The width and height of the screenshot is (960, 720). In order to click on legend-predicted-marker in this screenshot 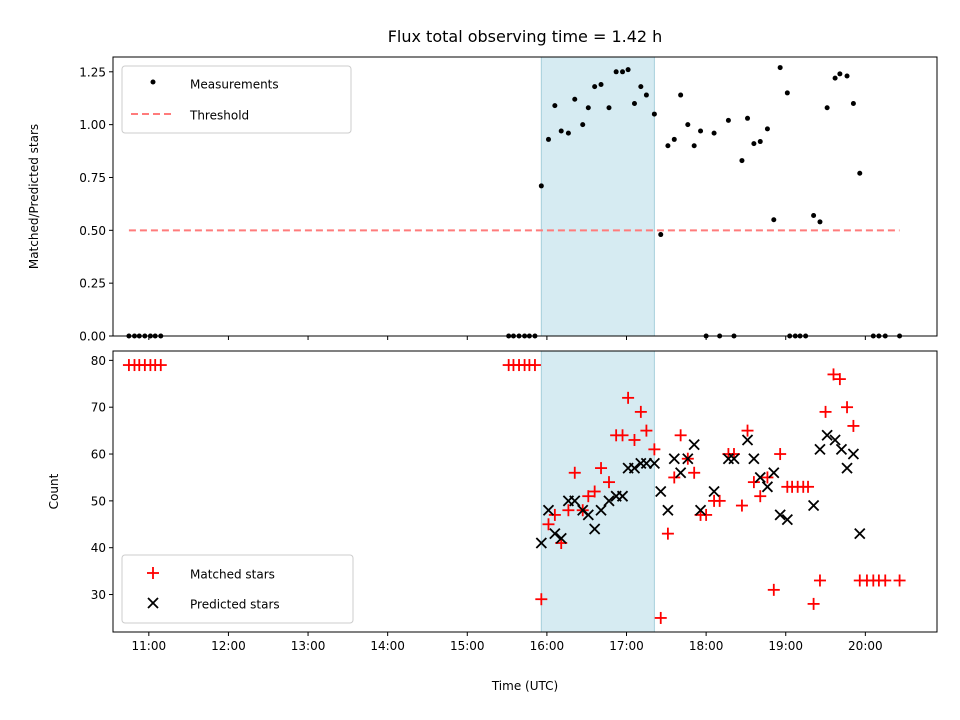, I will do `click(153, 603)`.